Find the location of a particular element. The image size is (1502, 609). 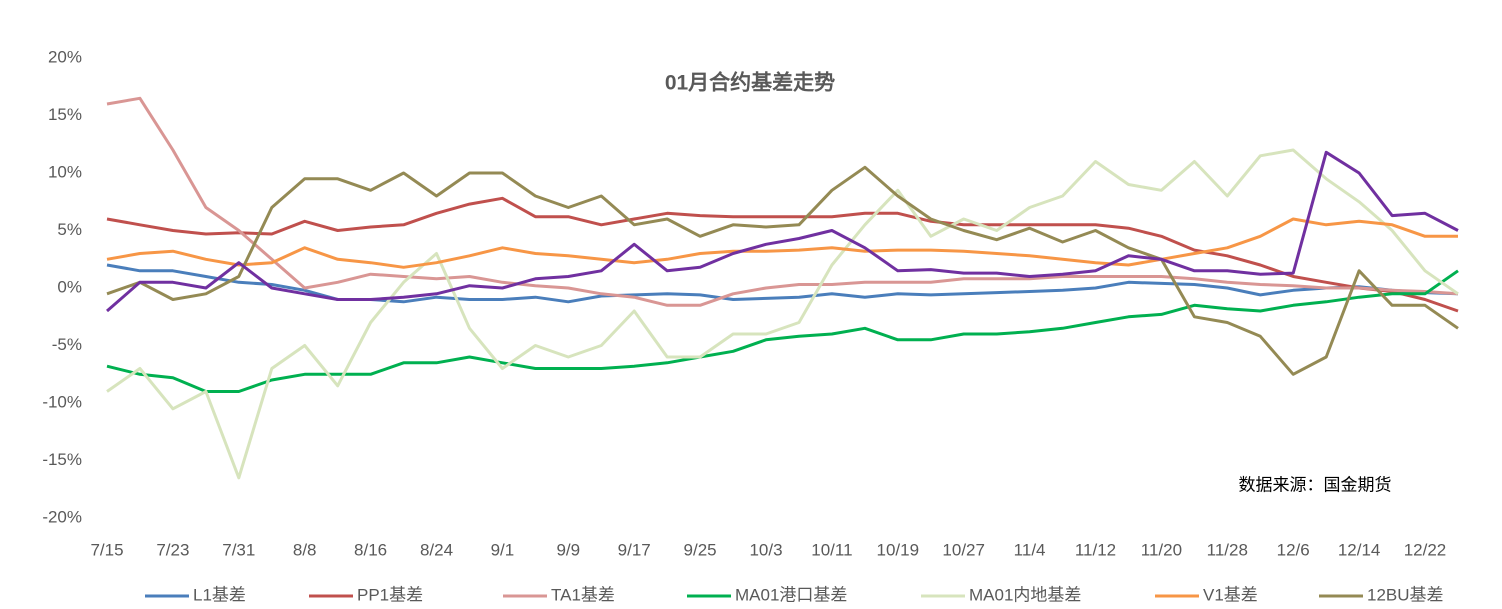

y-tick-label: 5% is located at coordinates (69, 229).